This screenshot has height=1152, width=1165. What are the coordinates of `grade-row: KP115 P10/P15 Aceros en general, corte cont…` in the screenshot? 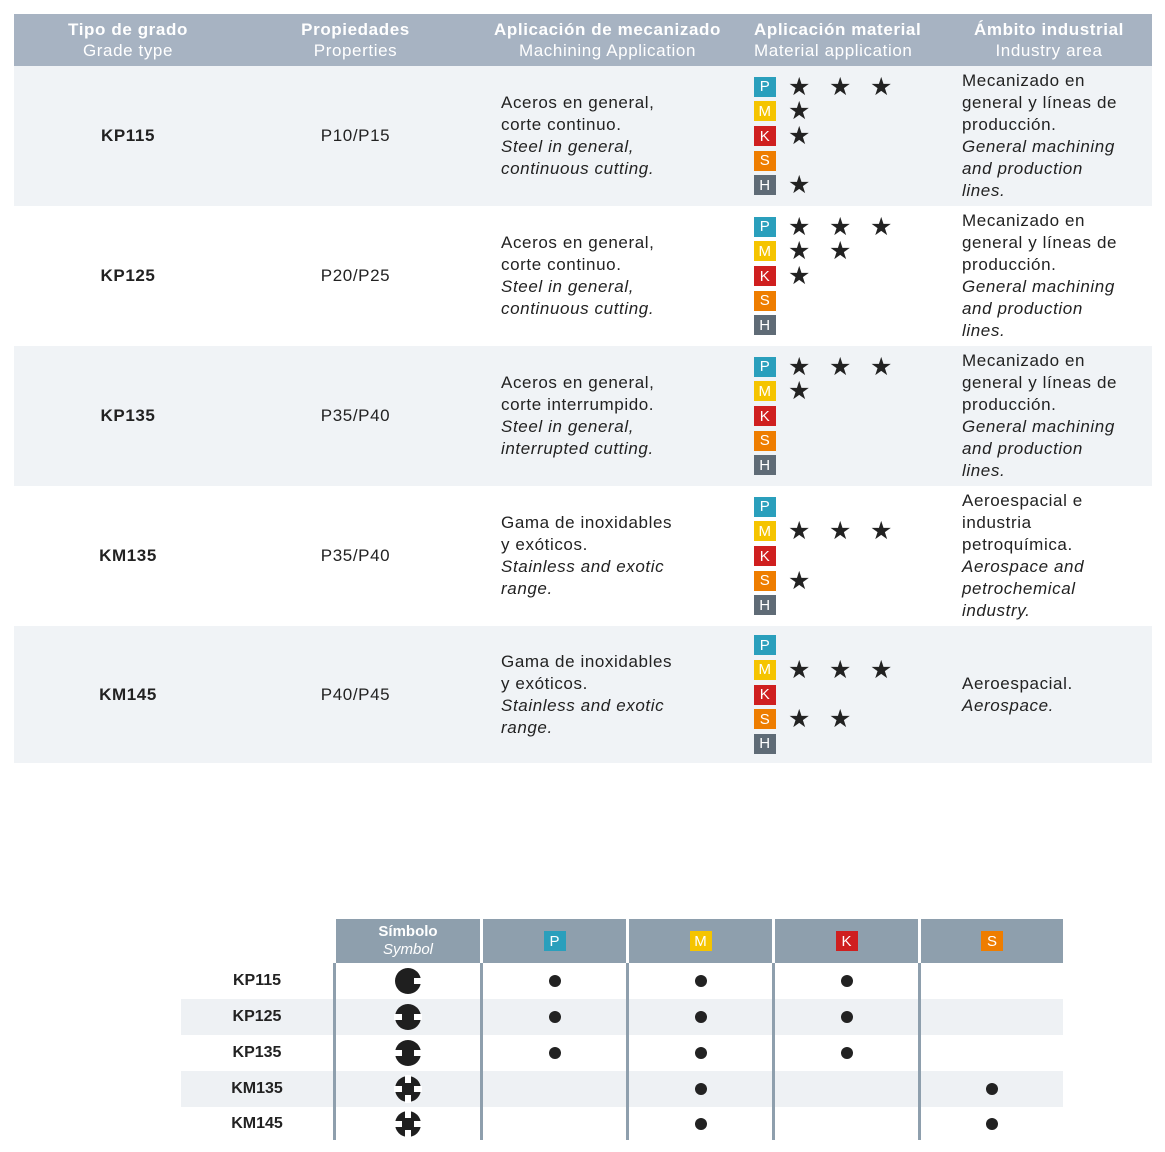 It's located at (583, 136).